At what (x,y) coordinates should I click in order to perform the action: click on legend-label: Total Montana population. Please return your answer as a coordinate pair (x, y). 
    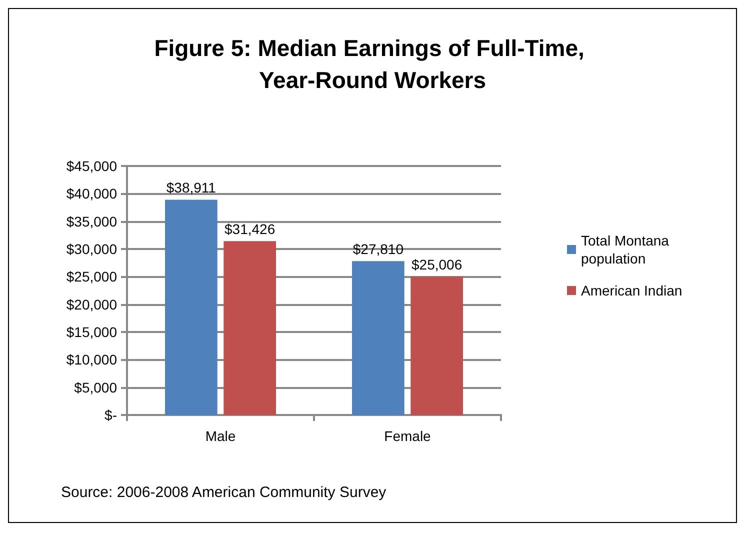
    Looking at the image, I should click on (627, 249).